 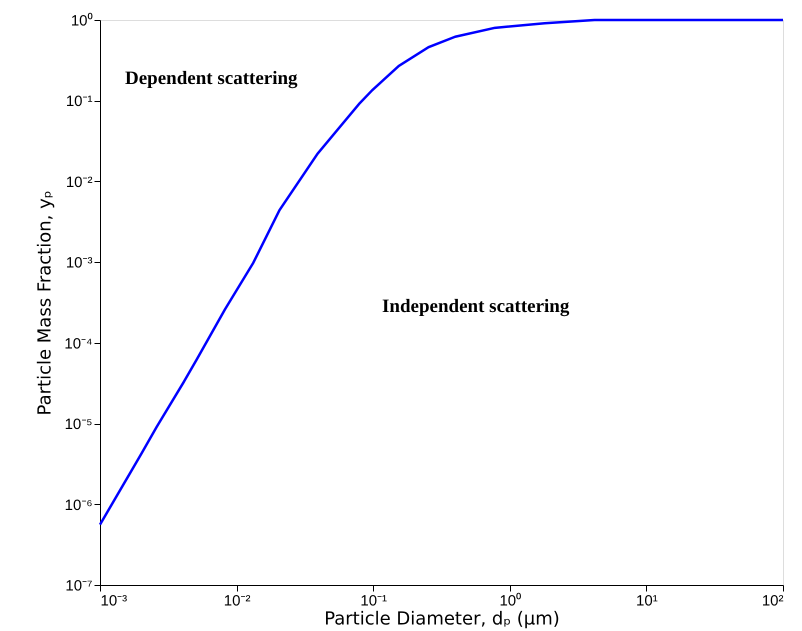 What do you see at coordinates (79, 182) in the screenshot?
I see `y-tick-label: 10⁻²` at bounding box center [79, 182].